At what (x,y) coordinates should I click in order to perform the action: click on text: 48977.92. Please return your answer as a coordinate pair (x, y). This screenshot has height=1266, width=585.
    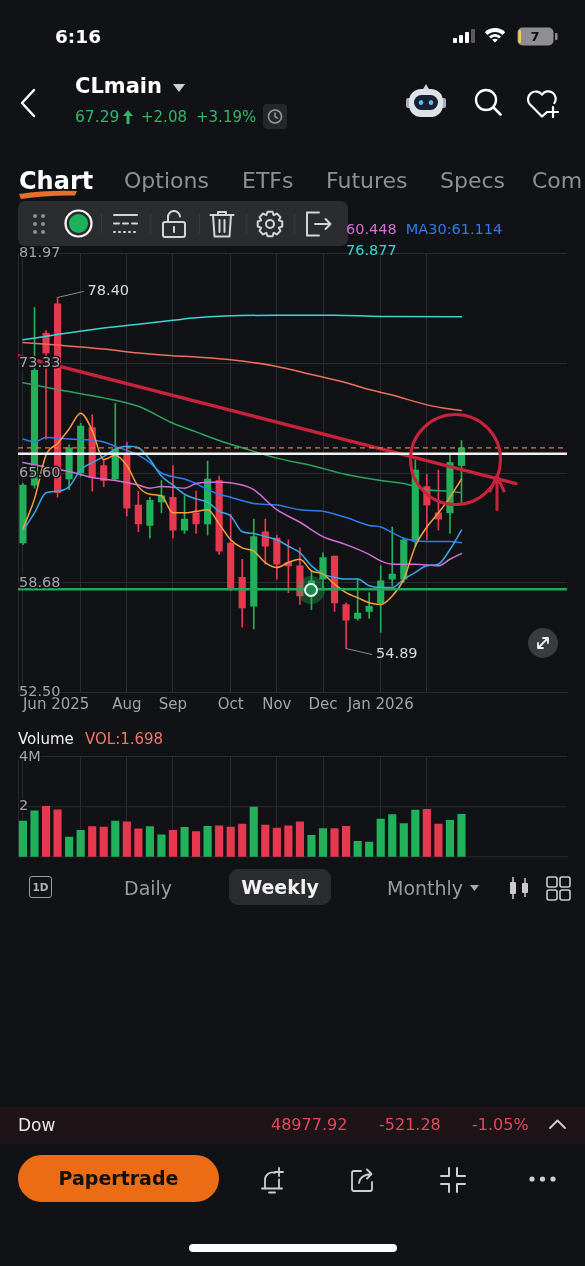
    Looking at the image, I should click on (309, 1125).